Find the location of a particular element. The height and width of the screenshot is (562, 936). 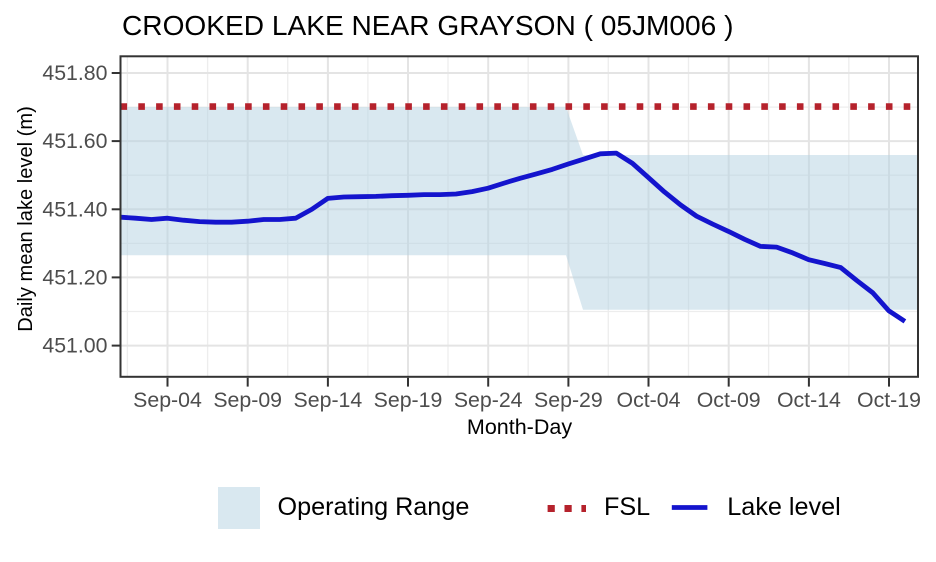

svg-text: 451.00 is located at coordinates (74, 346).